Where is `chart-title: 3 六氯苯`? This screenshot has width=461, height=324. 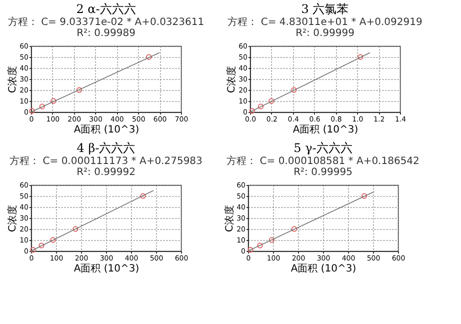
chart-title: 3 六氯苯 is located at coordinates (325, 9).